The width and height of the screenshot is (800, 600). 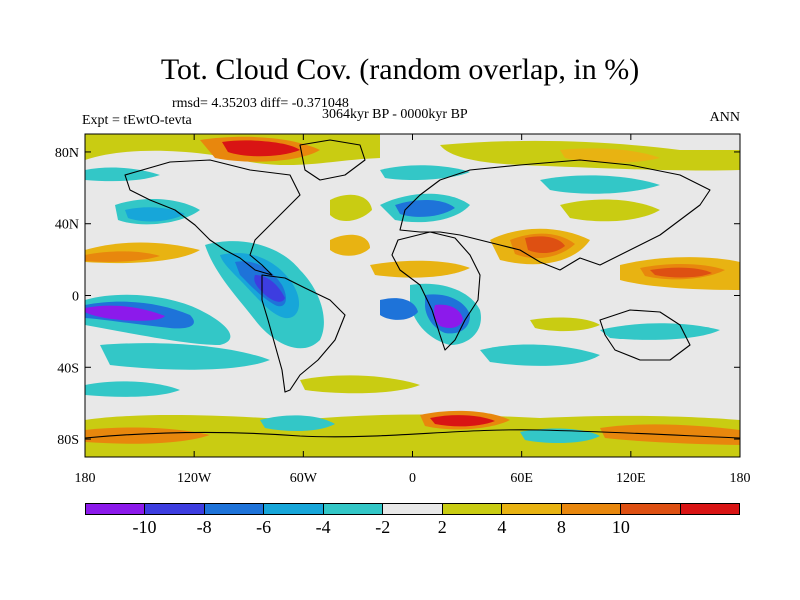 What do you see at coordinates (502, 527) in the screenshot?
I see `colorbar-label: 4` at bounding box center [502, 527].